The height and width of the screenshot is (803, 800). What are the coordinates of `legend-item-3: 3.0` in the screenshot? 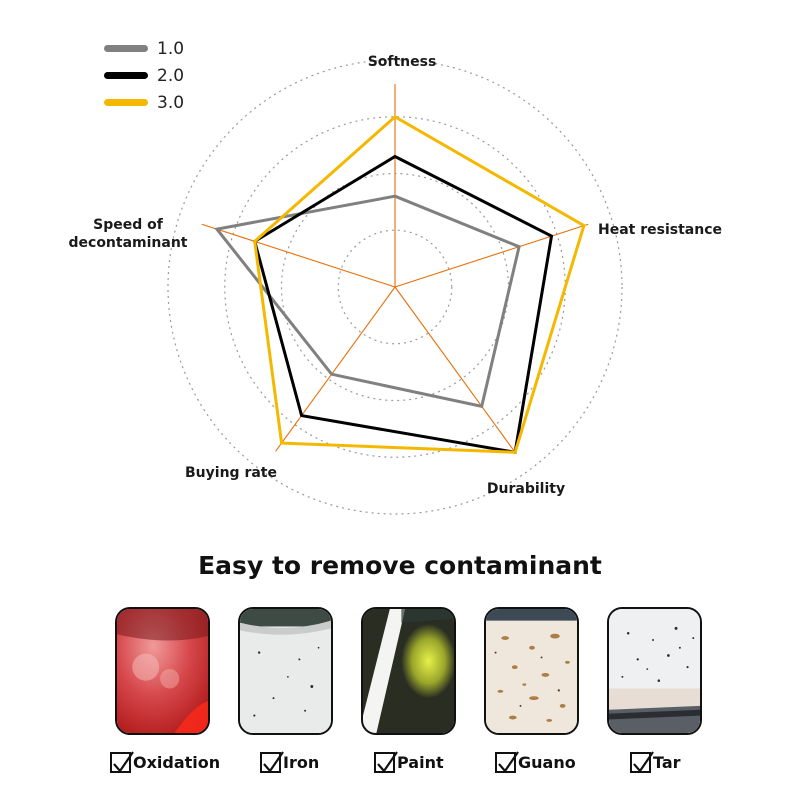 It's located at (144, 102).